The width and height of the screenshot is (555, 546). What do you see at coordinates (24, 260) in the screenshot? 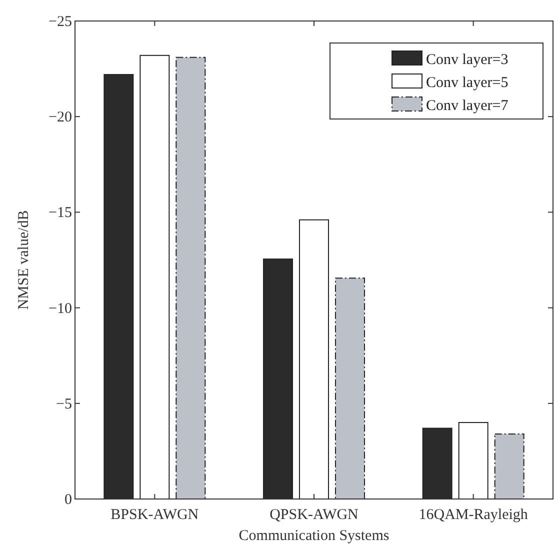
I see `y-axis-title: NMSE value/dB` at bounding box center [24, 260].